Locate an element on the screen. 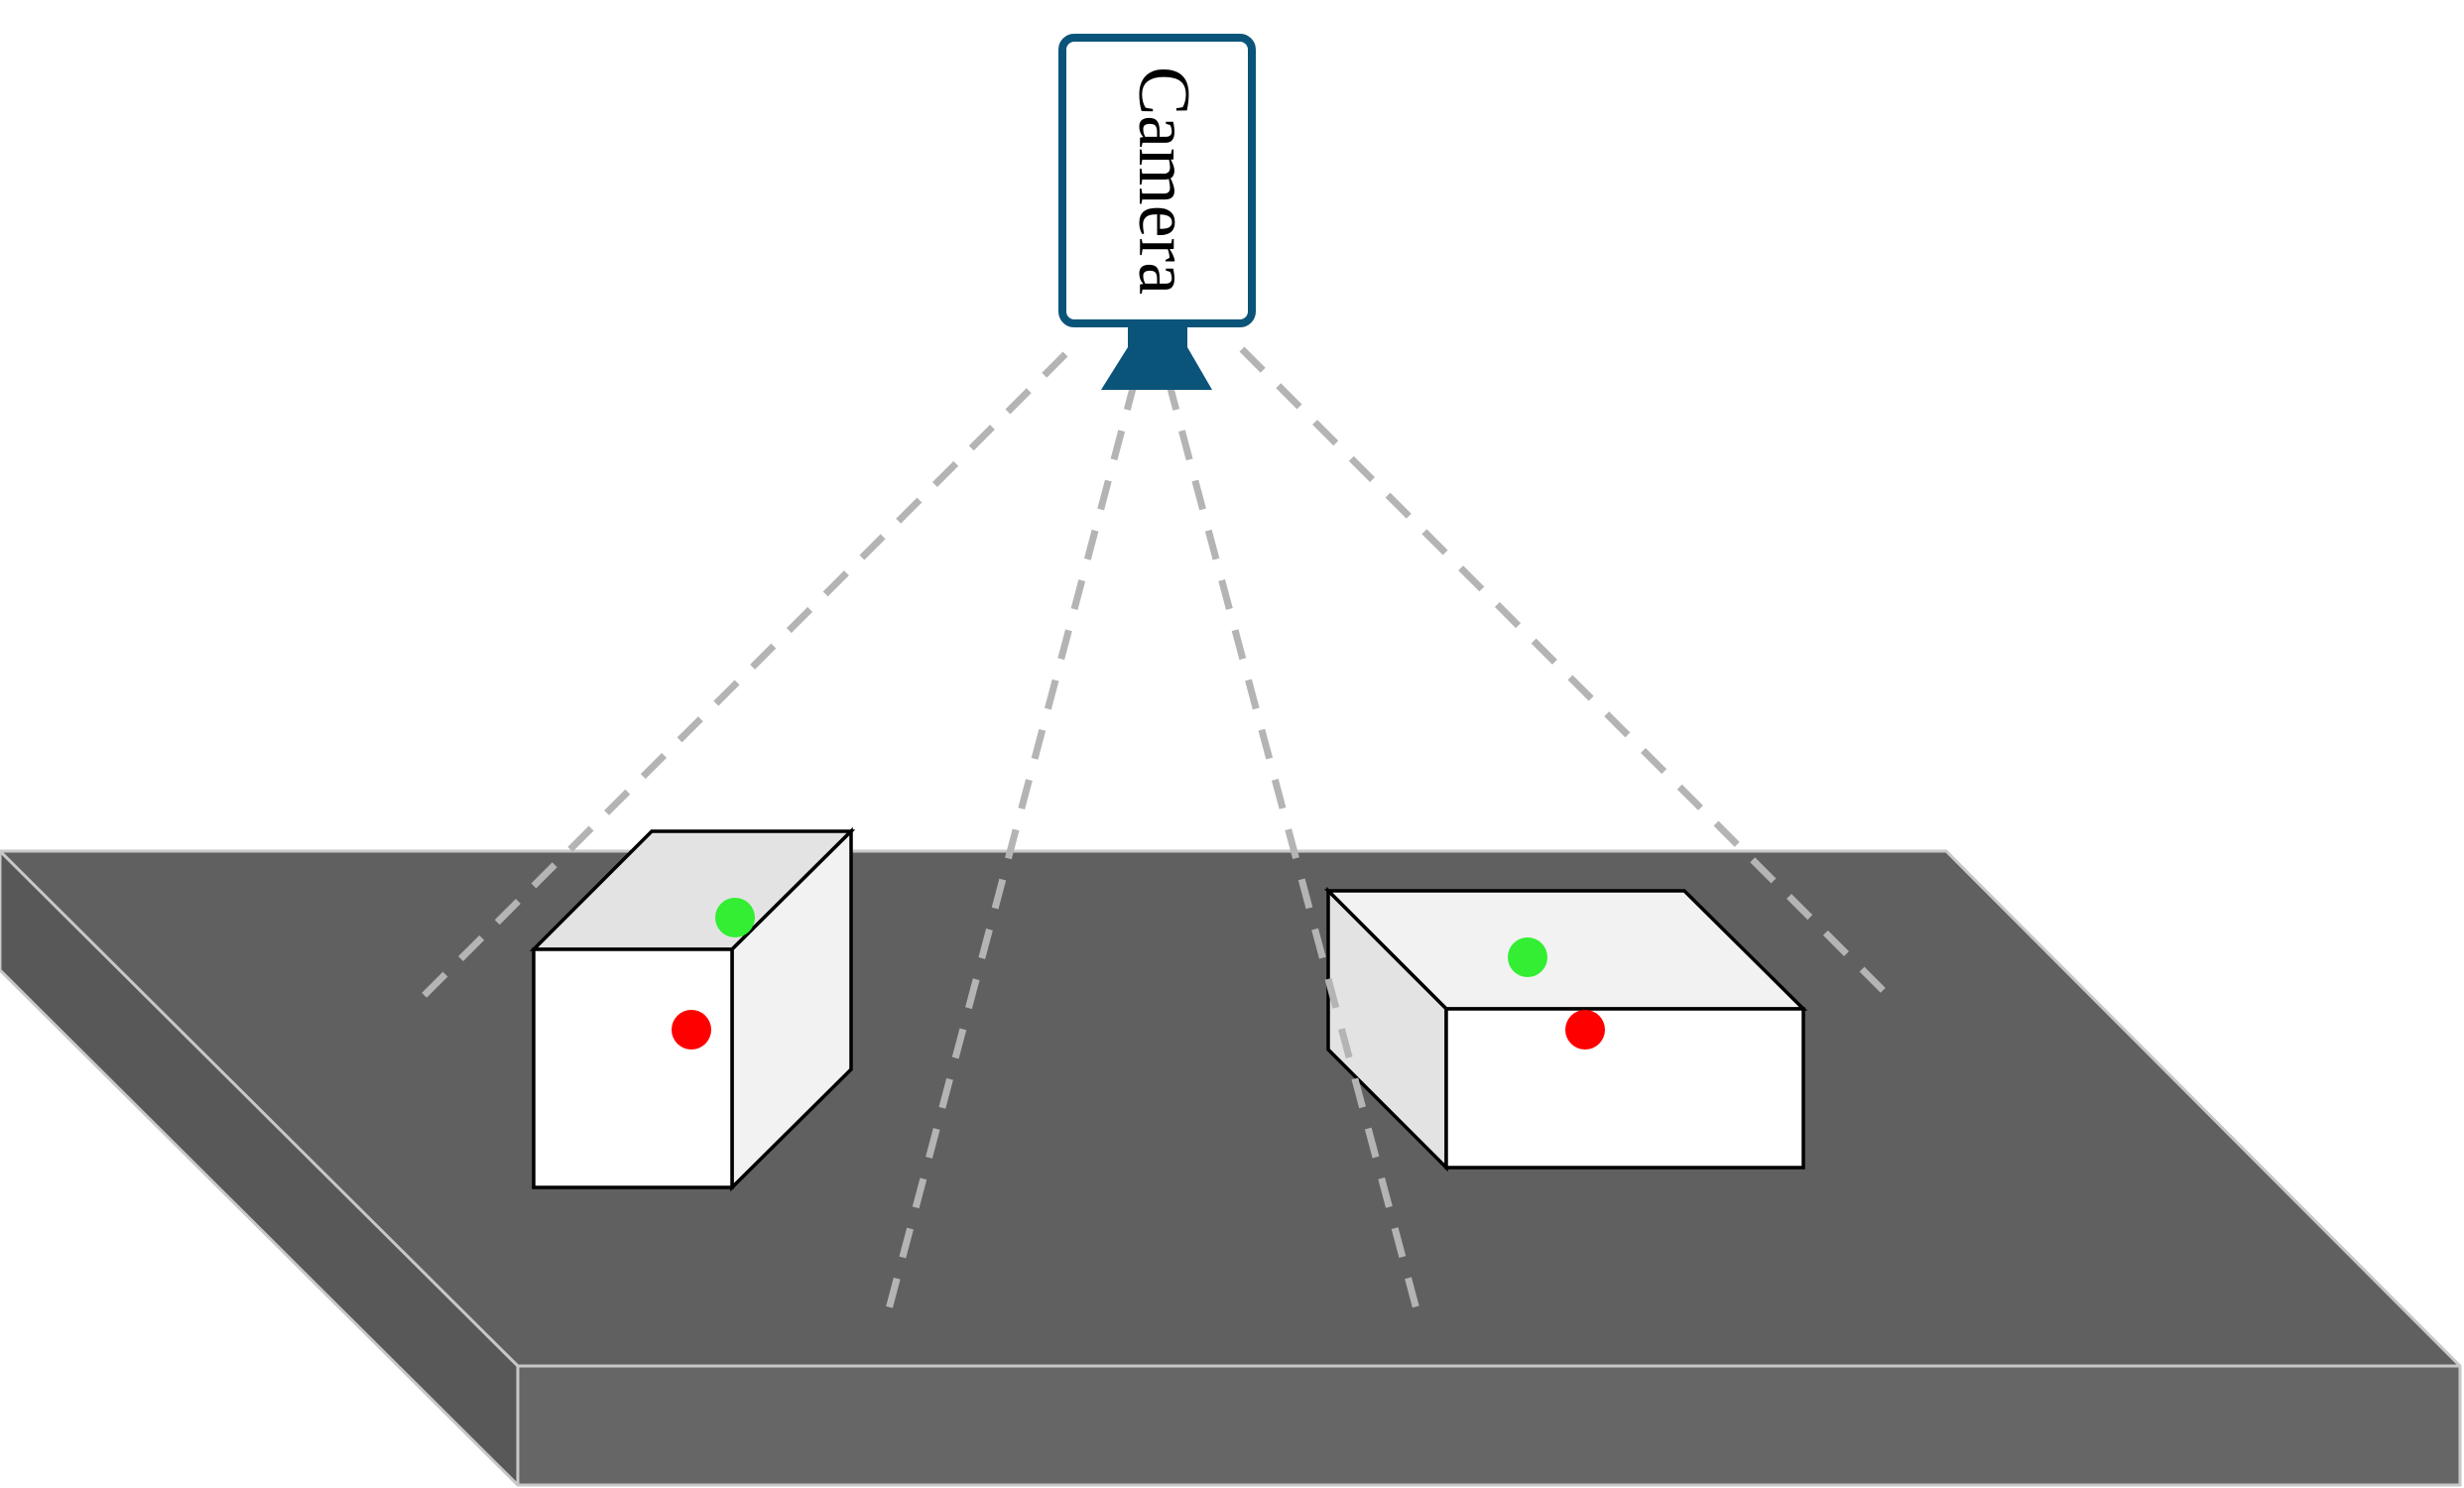 This screenshot has height=1488, width=2464. camera-lens is located at coordinates (1156, 368).